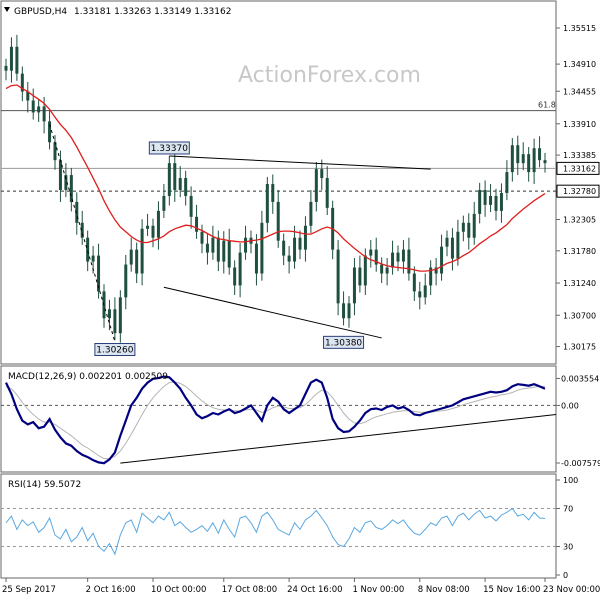 This screenshot has height=604, width=600. Describe the element at coordinates (378, 590) in the screenshot. I see `x-tick-label: 1 Nov 00:00` at that location.